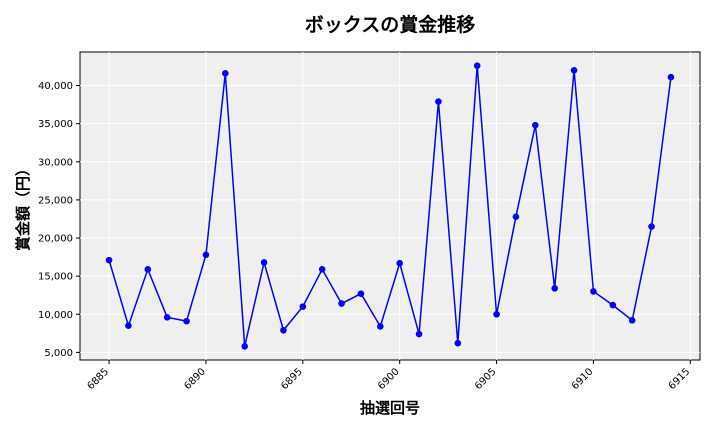 The width and height of the screenshot is (720, 432). Describe the element at coordinates (55, 86) in the screenshot. I see `y-tick-label: 40,000` at that location.